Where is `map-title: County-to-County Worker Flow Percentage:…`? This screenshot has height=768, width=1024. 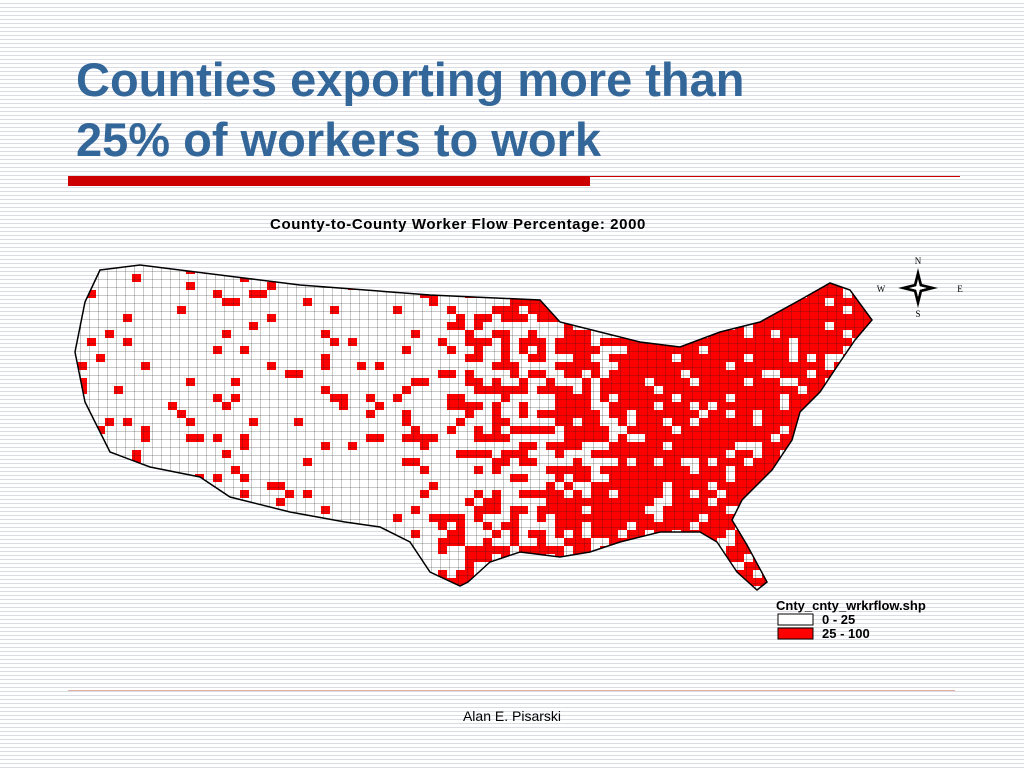 map-title: County-to-County Worker Flow Percentage:… is located at coordinates (458, 224).